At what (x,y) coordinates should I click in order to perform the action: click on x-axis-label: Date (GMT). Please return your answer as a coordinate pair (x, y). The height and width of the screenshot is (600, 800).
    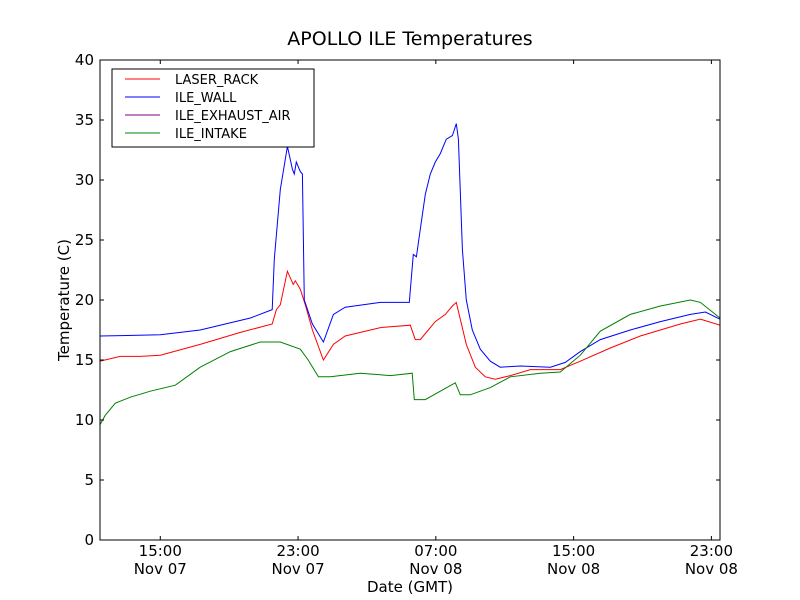
    Looking at the image, I should click on (410, 587).